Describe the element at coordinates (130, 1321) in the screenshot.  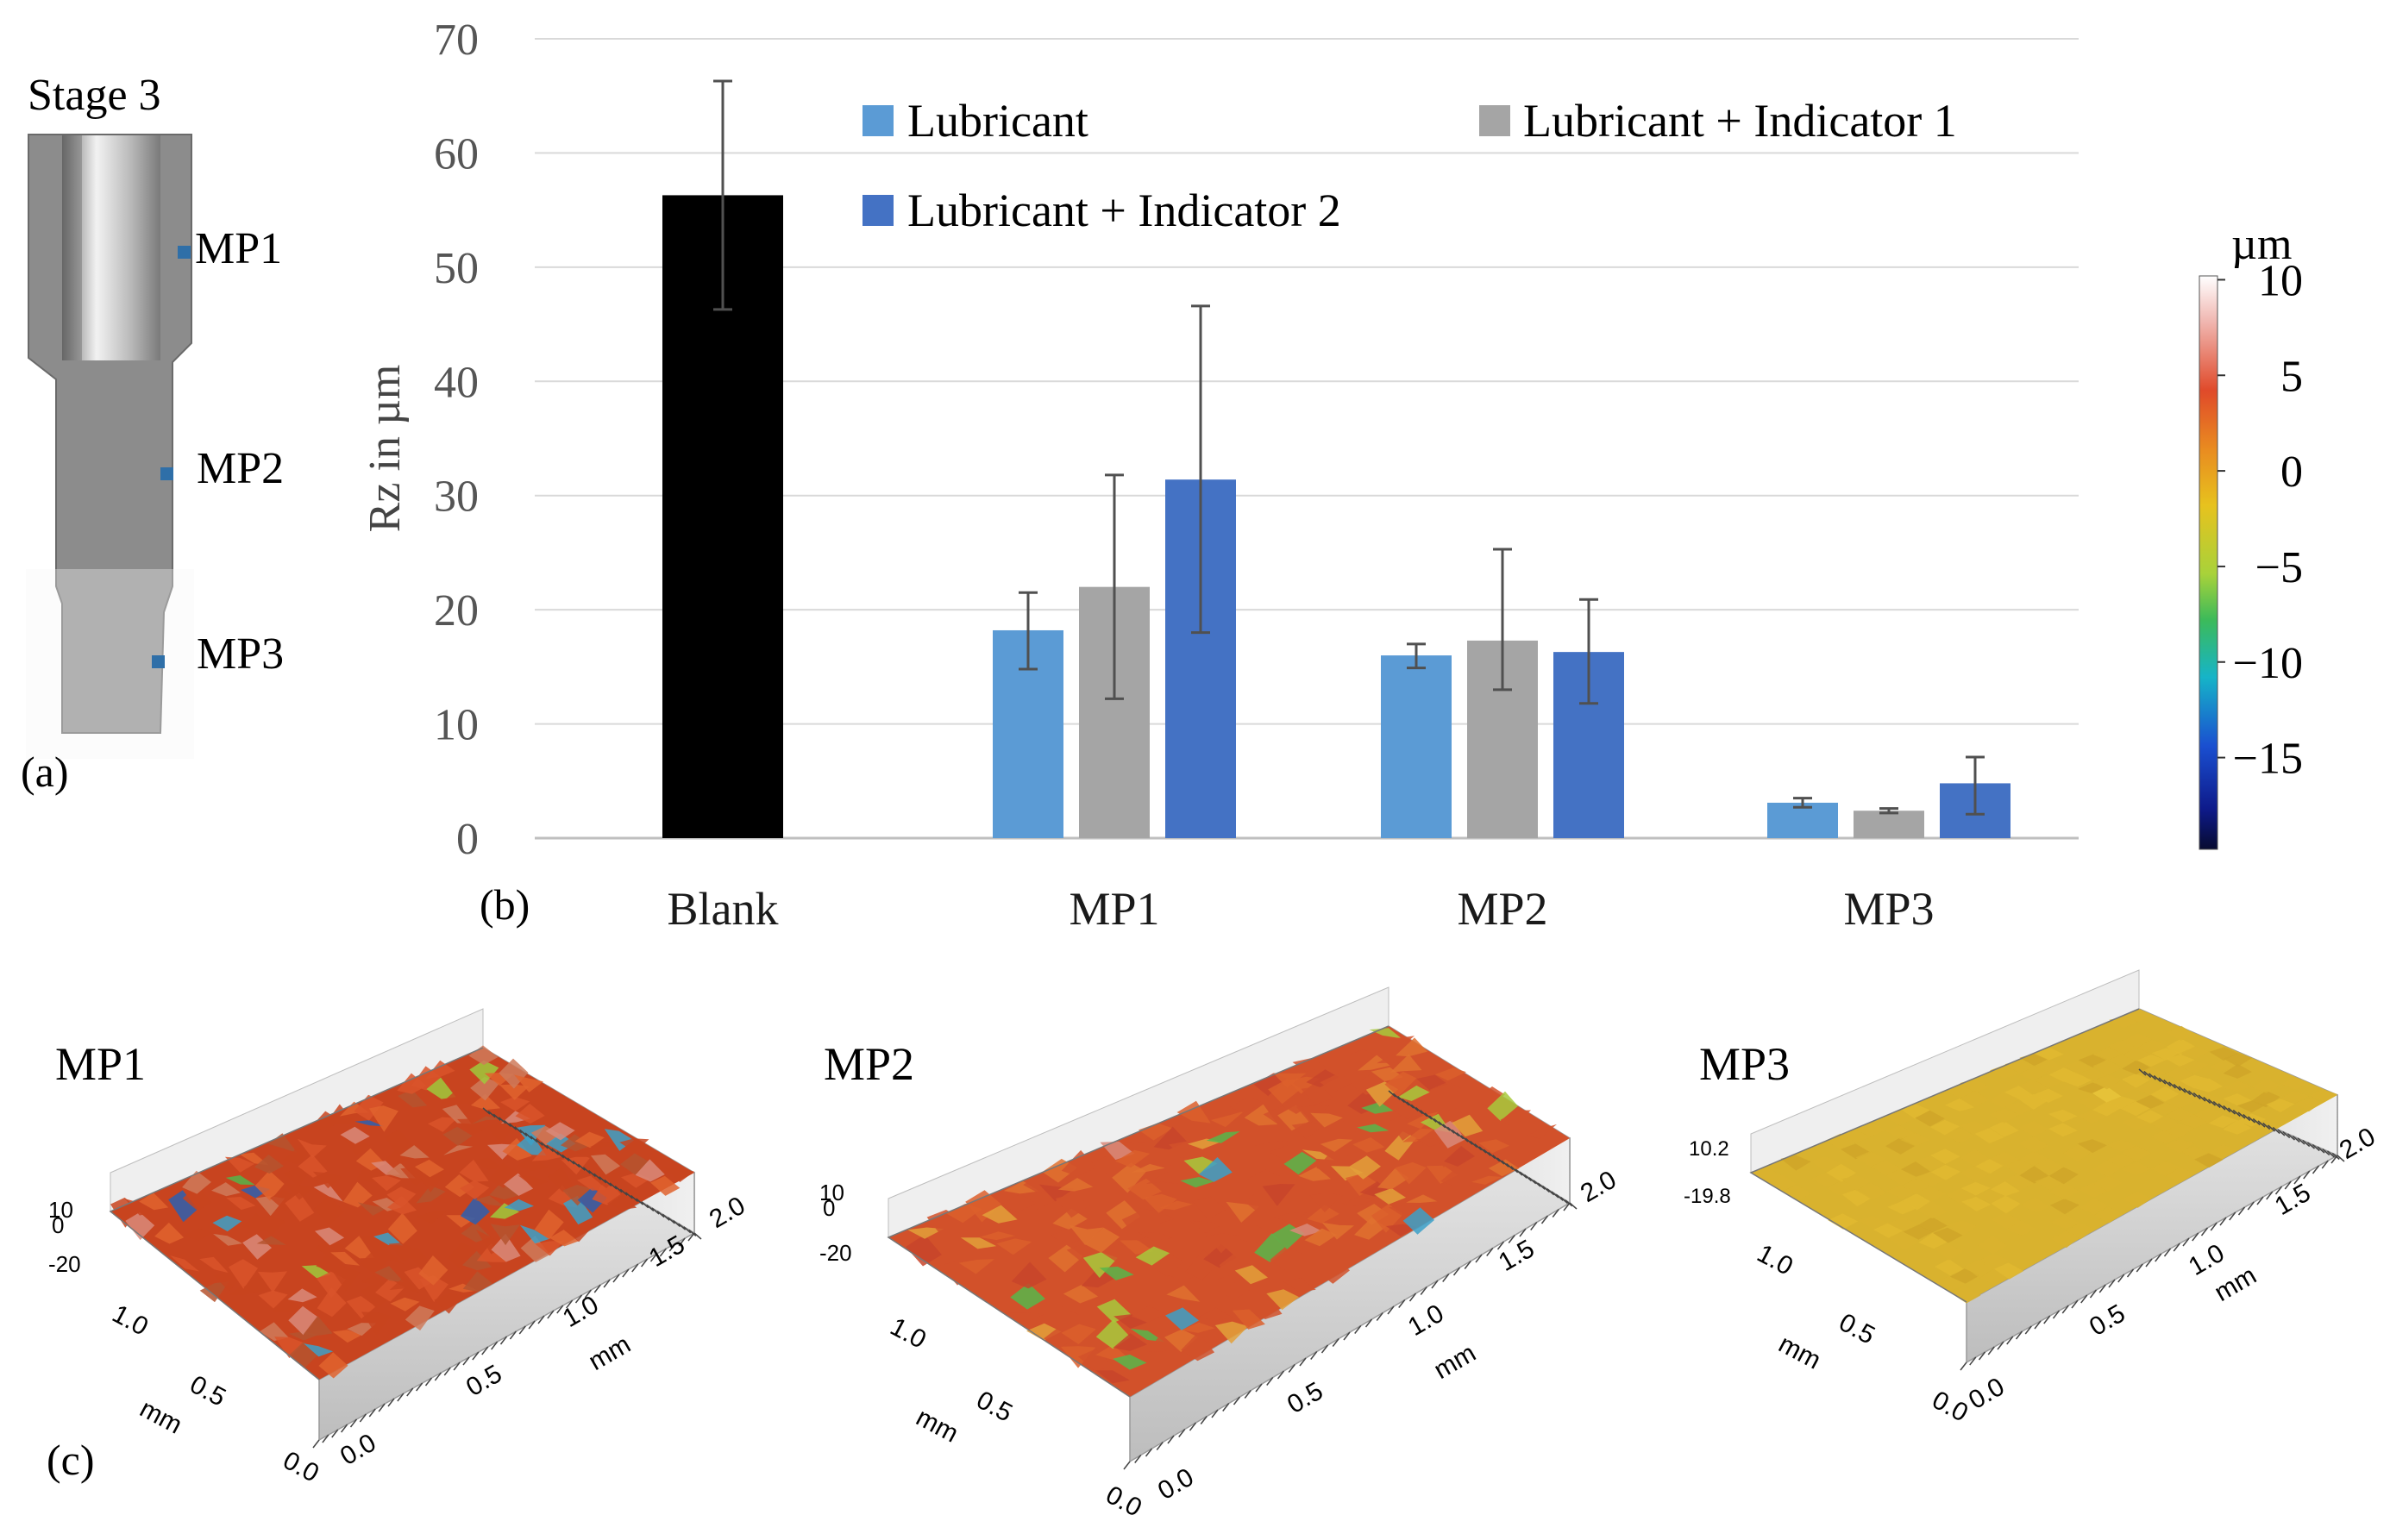
I see `left-axis-tick-label: 1.0` at that location.